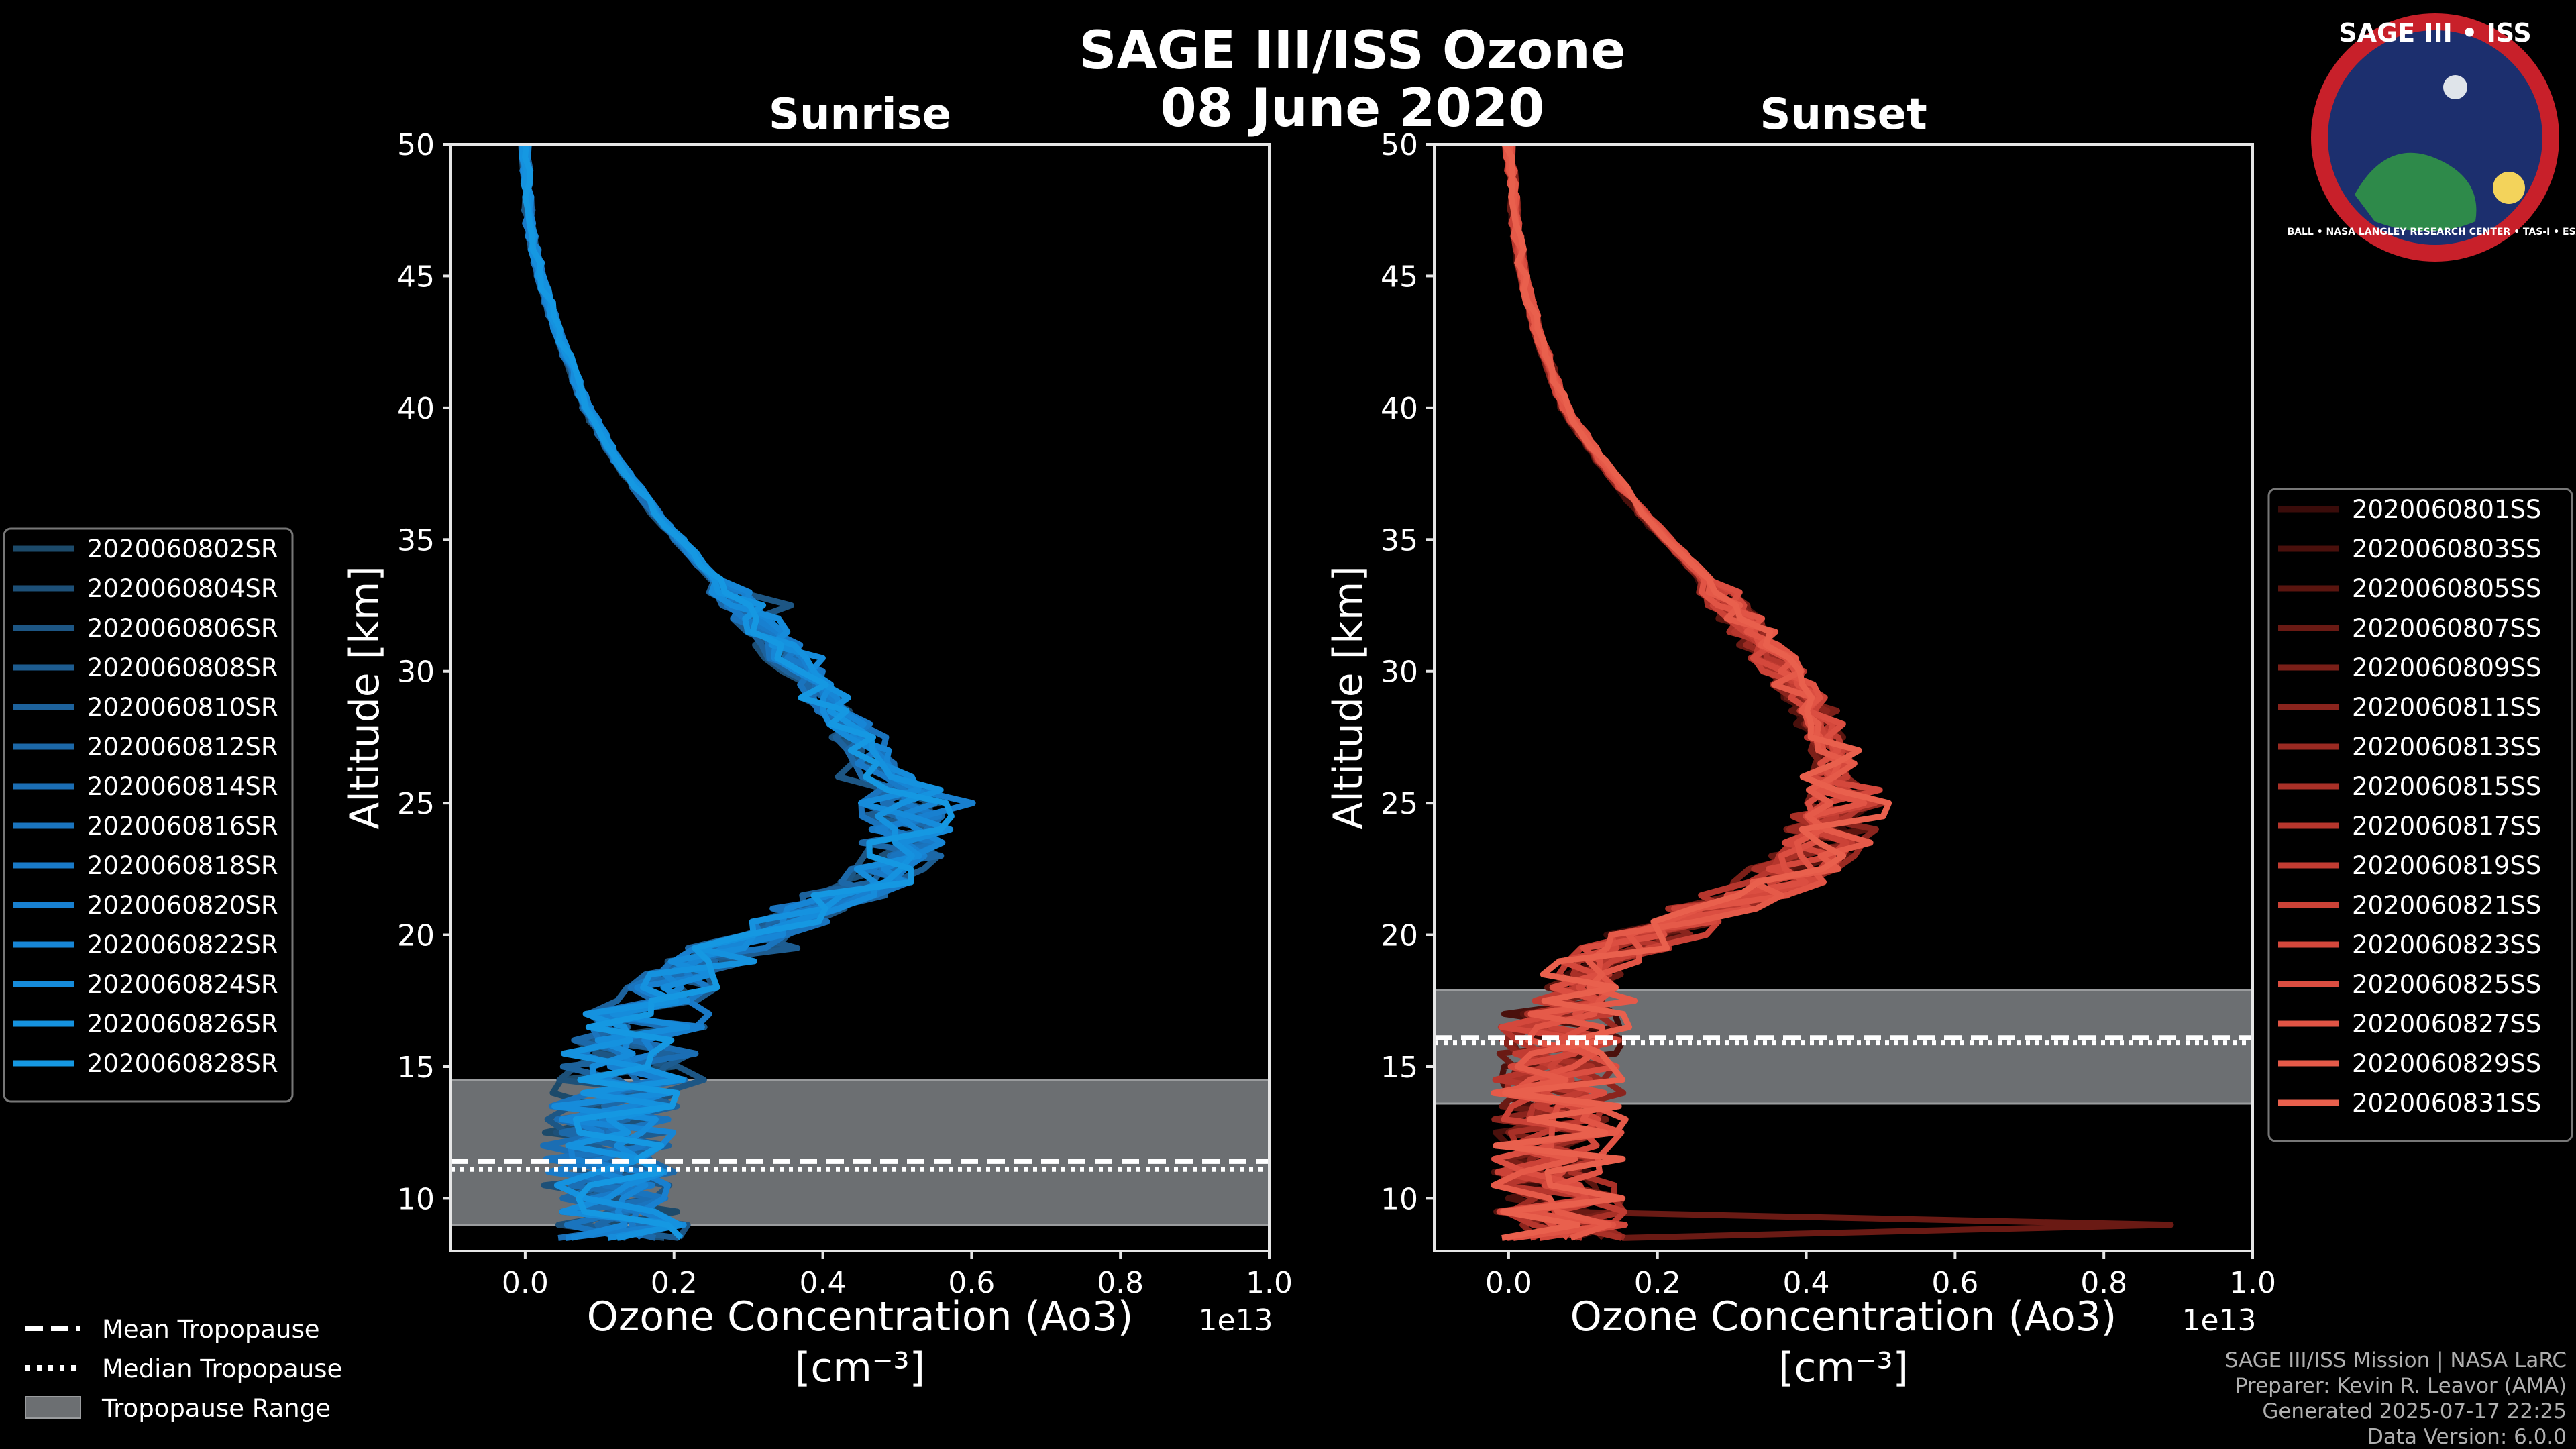 The width and height of the screenshot is (2576, 1449). What do you see at coordinates (145, 1063) in the screenshot?
I see `legend-entry: 2020060828SR` at bounding box center [145, 1063].